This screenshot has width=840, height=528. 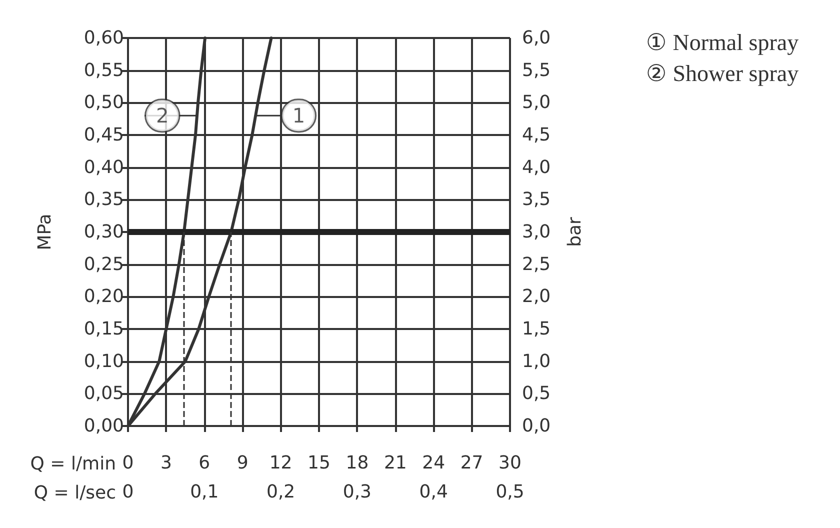 I want to click on x2-tick-label: 0,3, so click(x=357, y=492).